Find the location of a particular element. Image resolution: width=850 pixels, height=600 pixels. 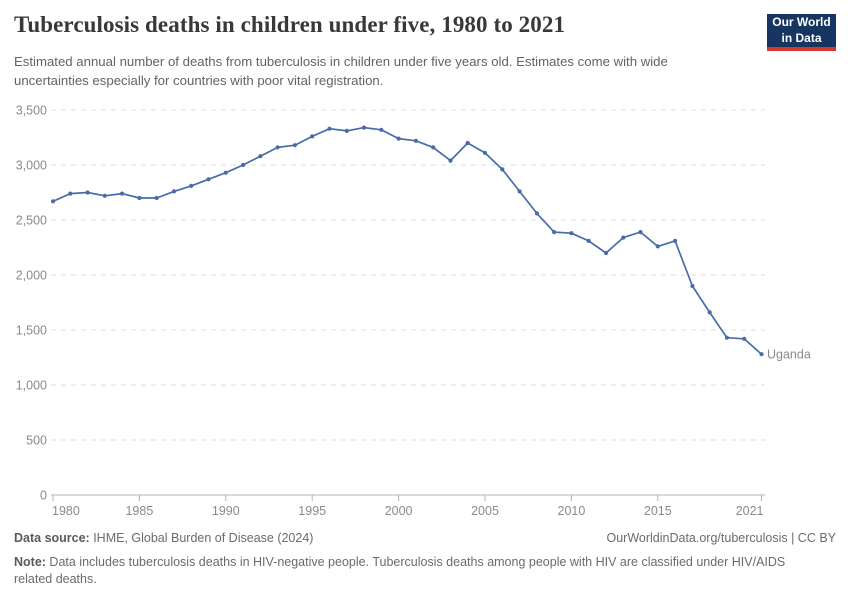

y-axis-tick-label: 0 is located at coordinates (43, 496).